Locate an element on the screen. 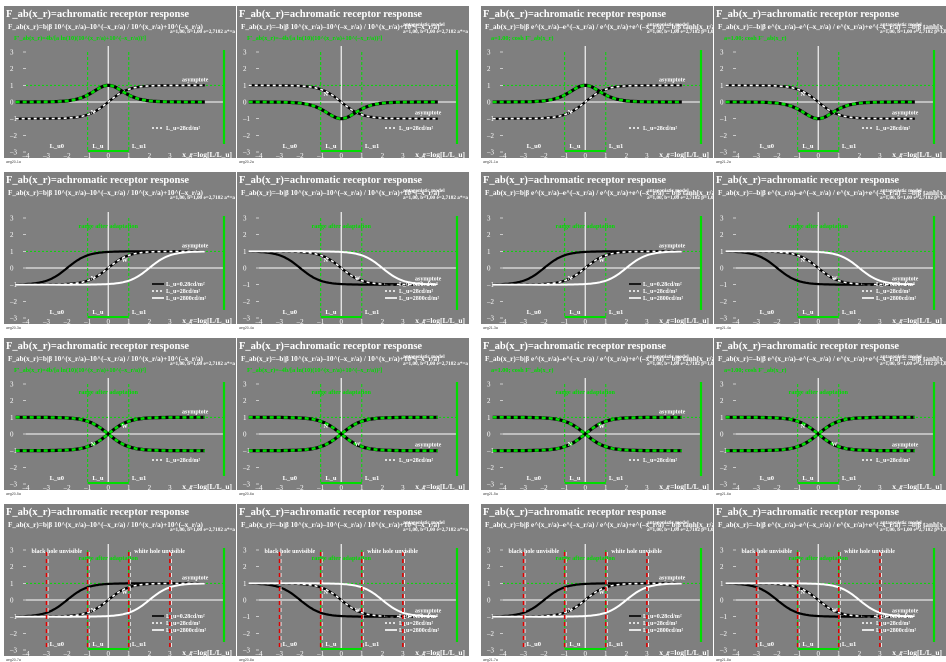  x-axis-label: x_r=log[L/L_u] is located at coordinates (207, 486).